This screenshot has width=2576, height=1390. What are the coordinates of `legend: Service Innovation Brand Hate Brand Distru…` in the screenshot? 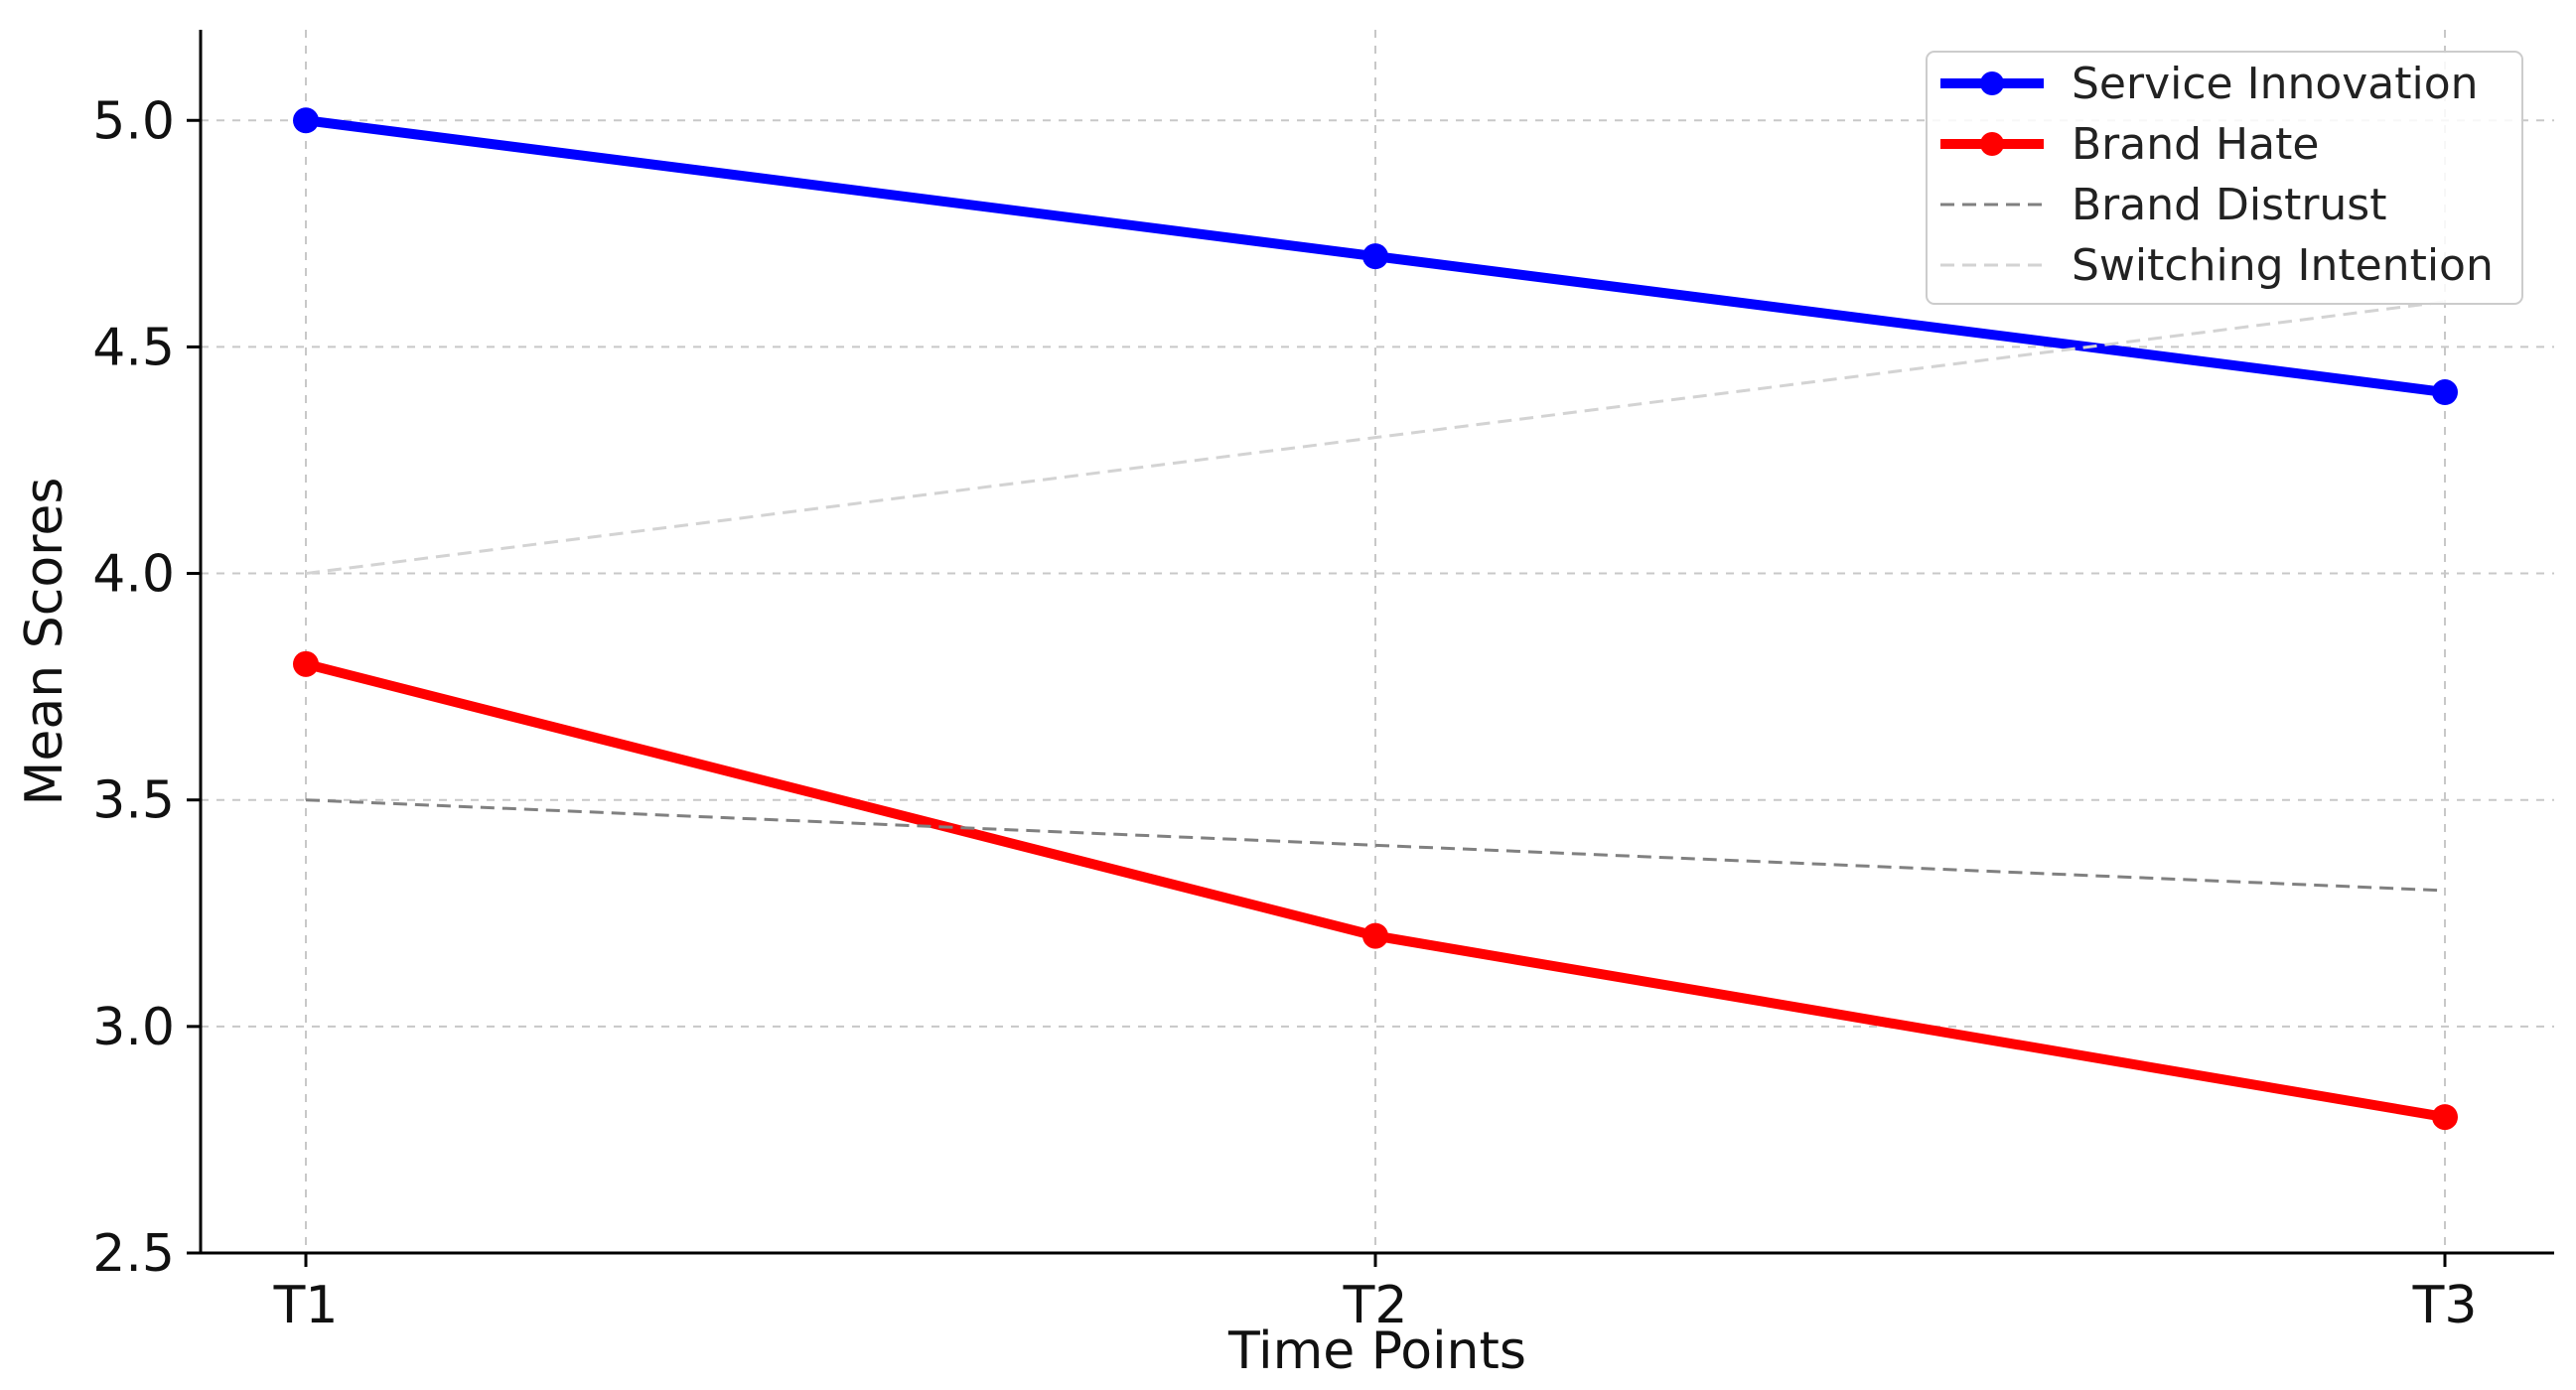 It's located at (2225, 178).